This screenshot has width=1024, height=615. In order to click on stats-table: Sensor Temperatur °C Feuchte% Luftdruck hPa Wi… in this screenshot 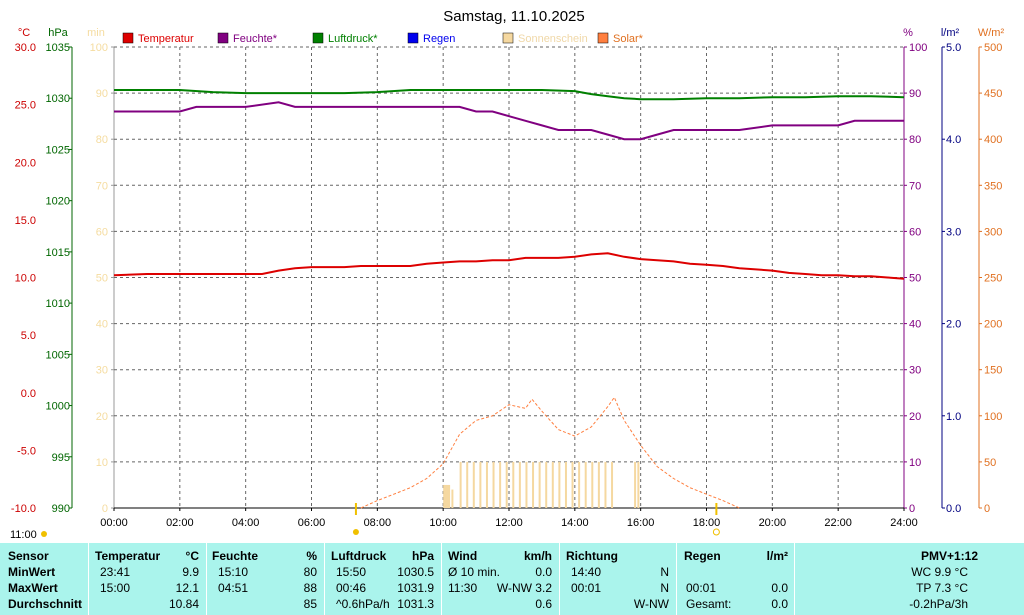, I will do `click(512, 579)`.